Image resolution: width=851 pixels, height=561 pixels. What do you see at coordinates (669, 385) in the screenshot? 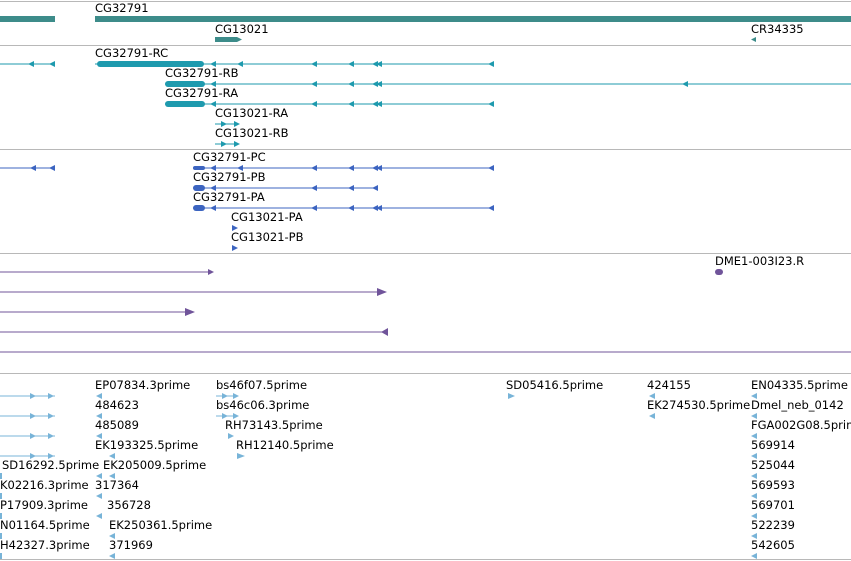
I see `est-label: 424155` at bounding box center [669, 385].